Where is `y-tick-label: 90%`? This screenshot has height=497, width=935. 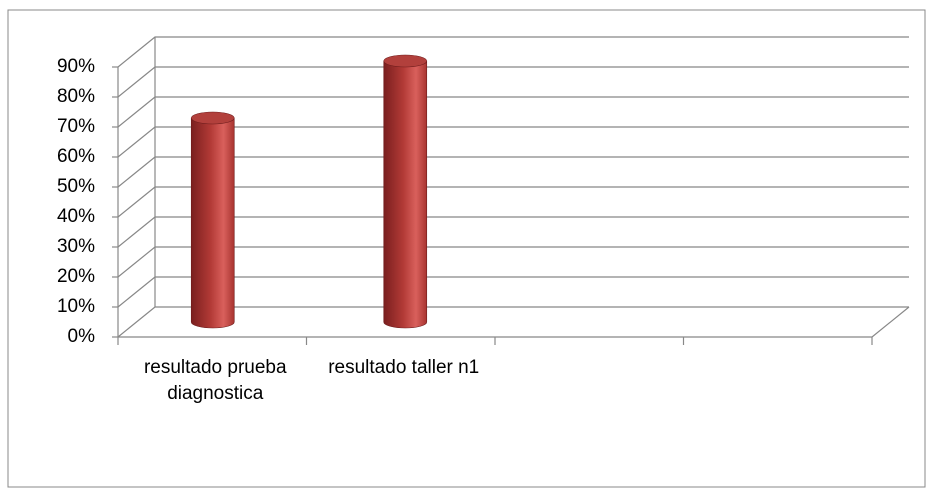
y-tick-label: 90% is located at coordinates (76, 66).